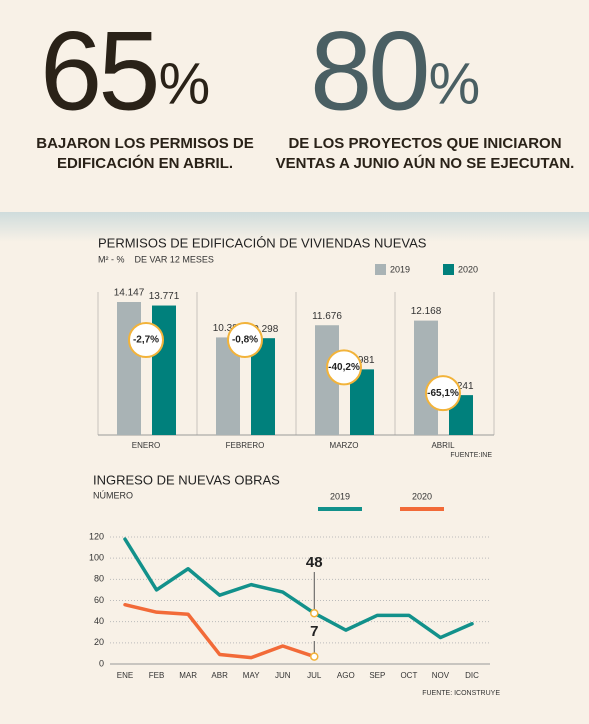 The image size is (589, 724). Describe the element at coordinates (327, 316) in the screenshot. I see `value-label: 11.676` at that location.